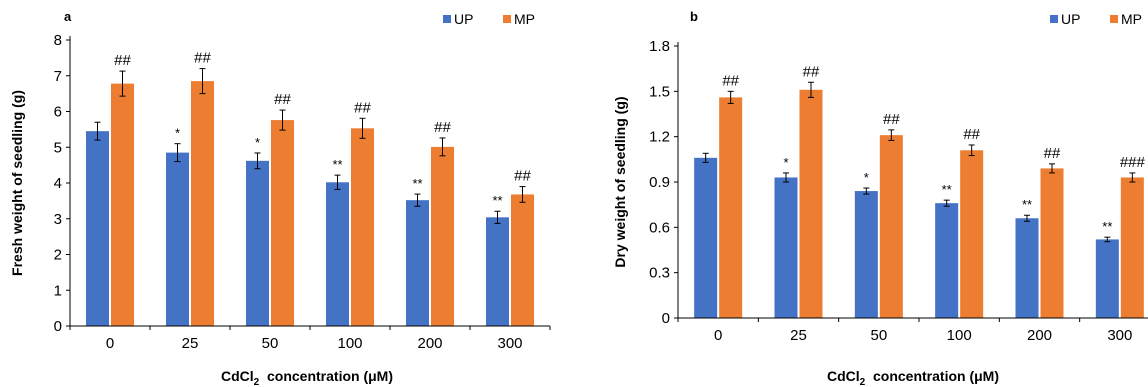 The height and width of the screenshot is (387, 1148). Describe the element at coordinates (659, 91) in the screenshot. I see `y-tick-label: 1.5` at that location.